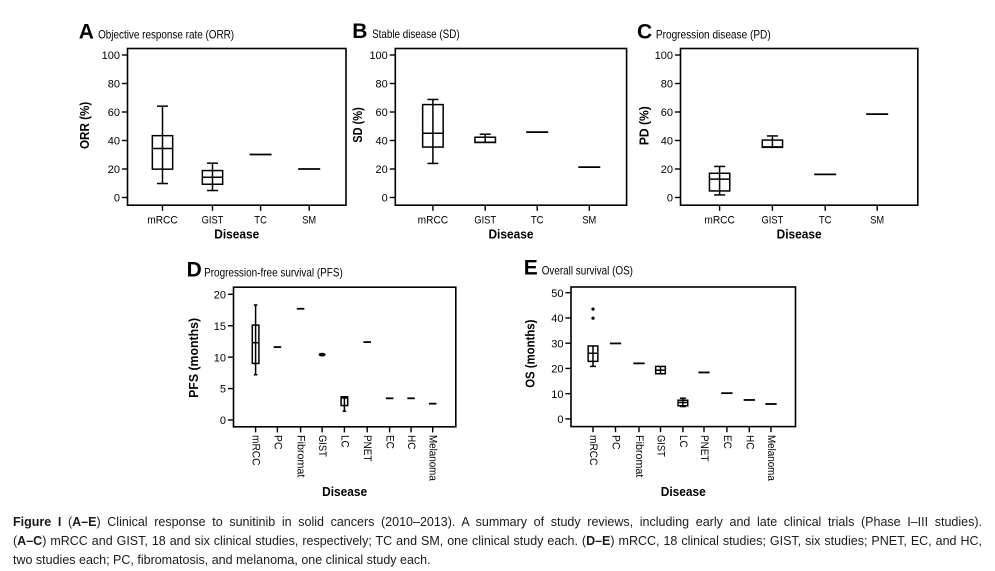  What do you see at coordinates (84, 125) in the screenshot?
I see `svg-text: ORR (%)` at bounding box center [84, 125].